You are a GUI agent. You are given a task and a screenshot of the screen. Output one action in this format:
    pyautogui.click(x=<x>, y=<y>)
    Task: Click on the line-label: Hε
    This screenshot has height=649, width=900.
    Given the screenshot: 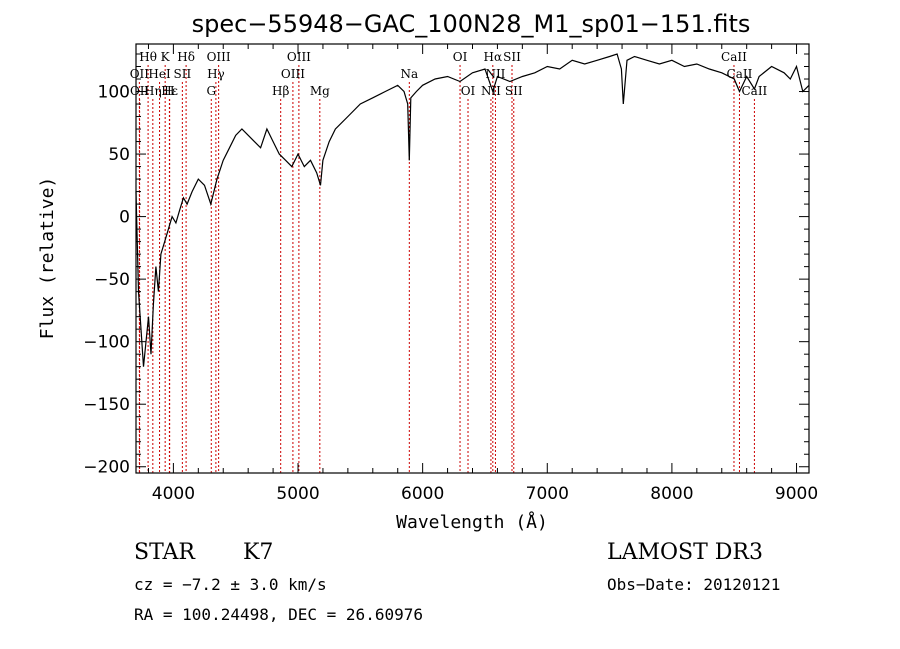 What is the action you would take?
    pyautogui.click(x=169, y=91)
    